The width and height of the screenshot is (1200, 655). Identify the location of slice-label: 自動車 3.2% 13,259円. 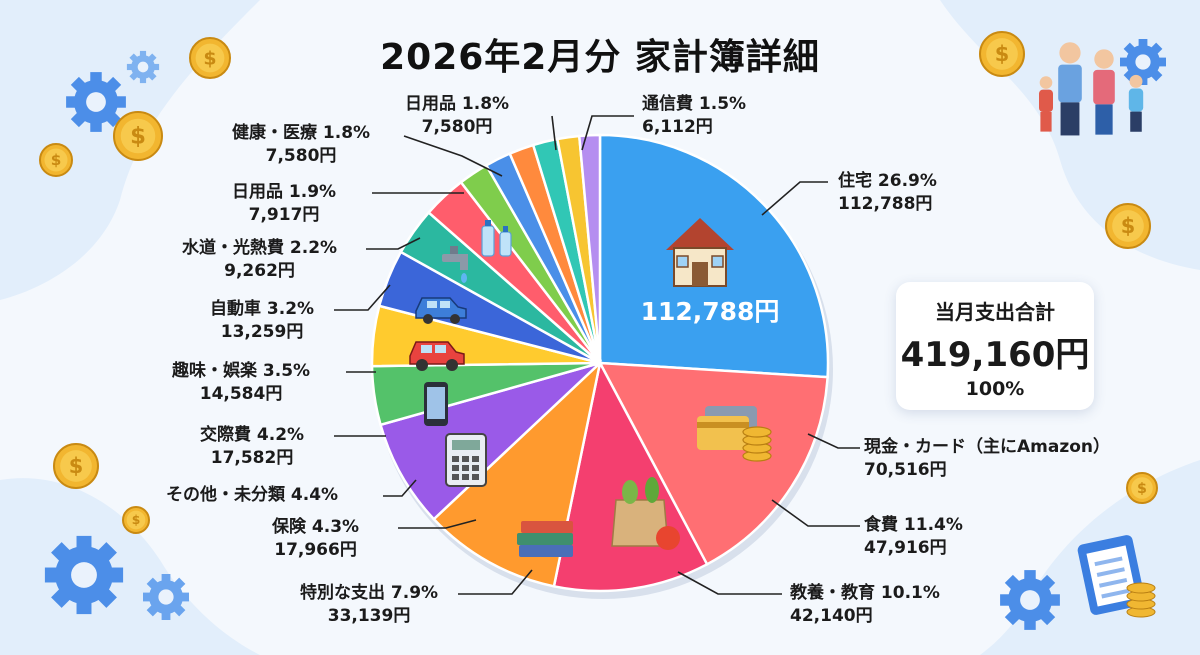
(262, 321).